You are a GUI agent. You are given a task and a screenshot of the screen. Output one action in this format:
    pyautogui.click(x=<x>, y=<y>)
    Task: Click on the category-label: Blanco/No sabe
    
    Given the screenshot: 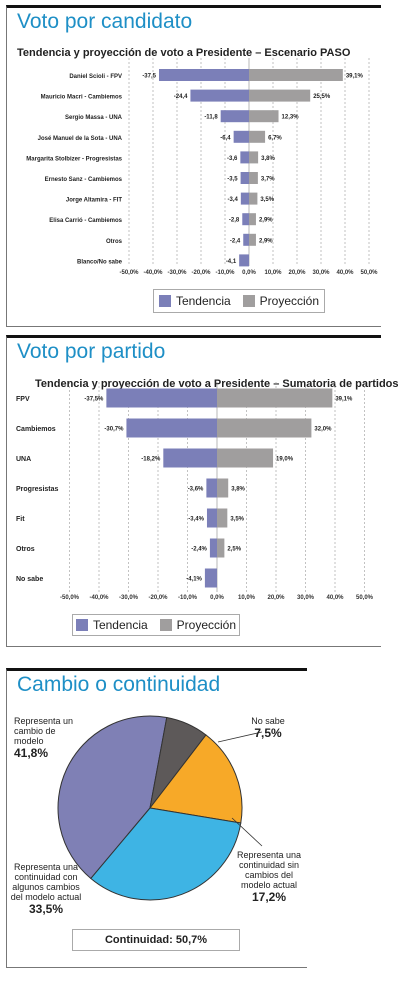 What is the action you would take?
    pyautogui.click(x=100, y=262)
    